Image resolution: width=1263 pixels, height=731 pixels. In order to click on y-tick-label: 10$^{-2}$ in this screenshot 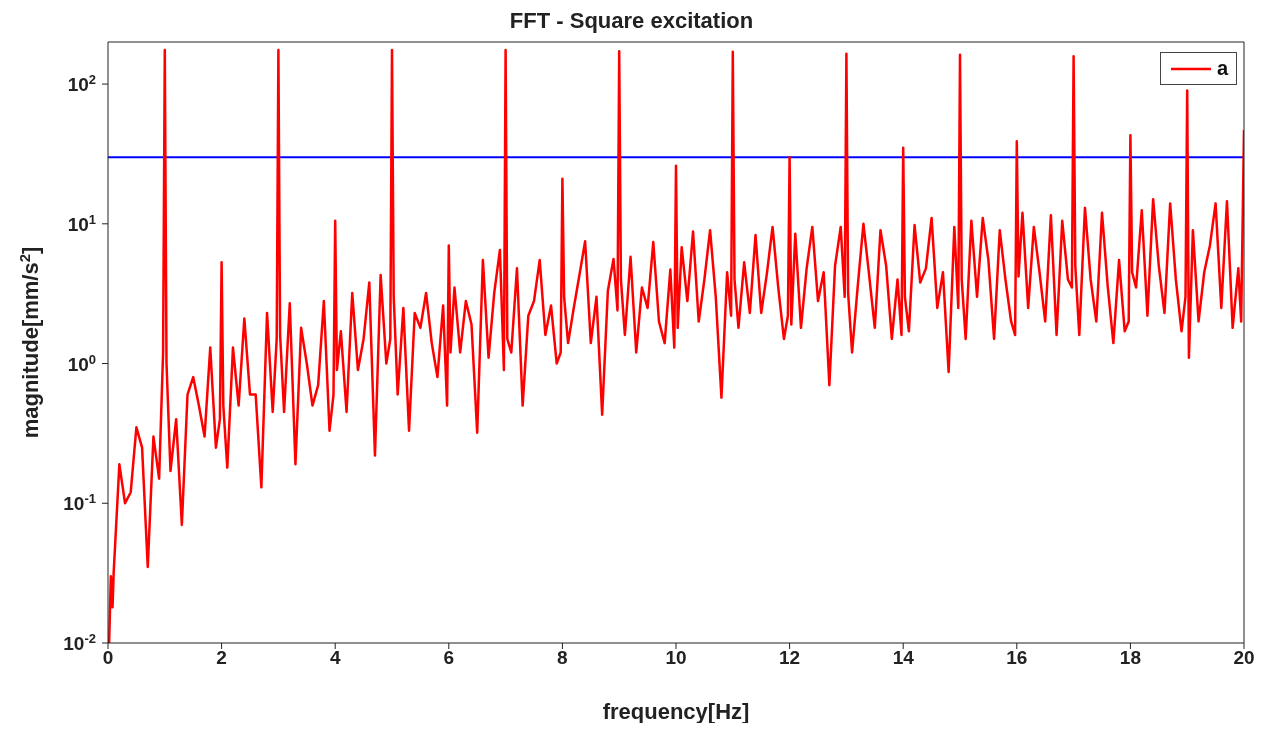, I will do `click(79, 642)`.